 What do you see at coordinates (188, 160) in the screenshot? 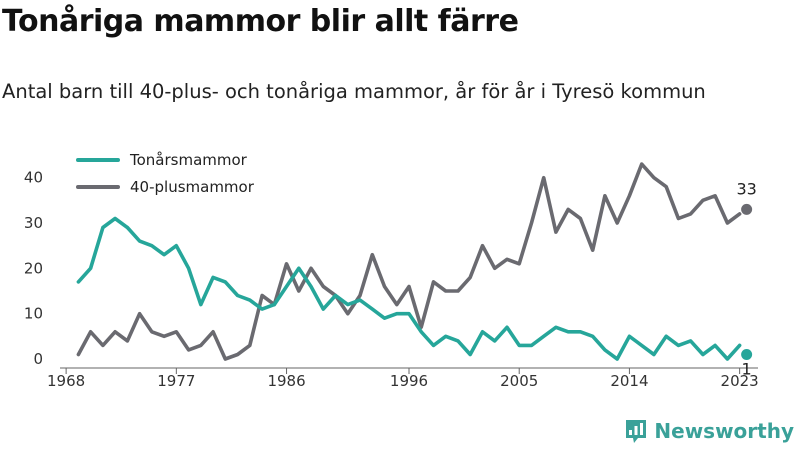
I see `legend-label: Tonårsmammor` at bounding box center [188, 160].